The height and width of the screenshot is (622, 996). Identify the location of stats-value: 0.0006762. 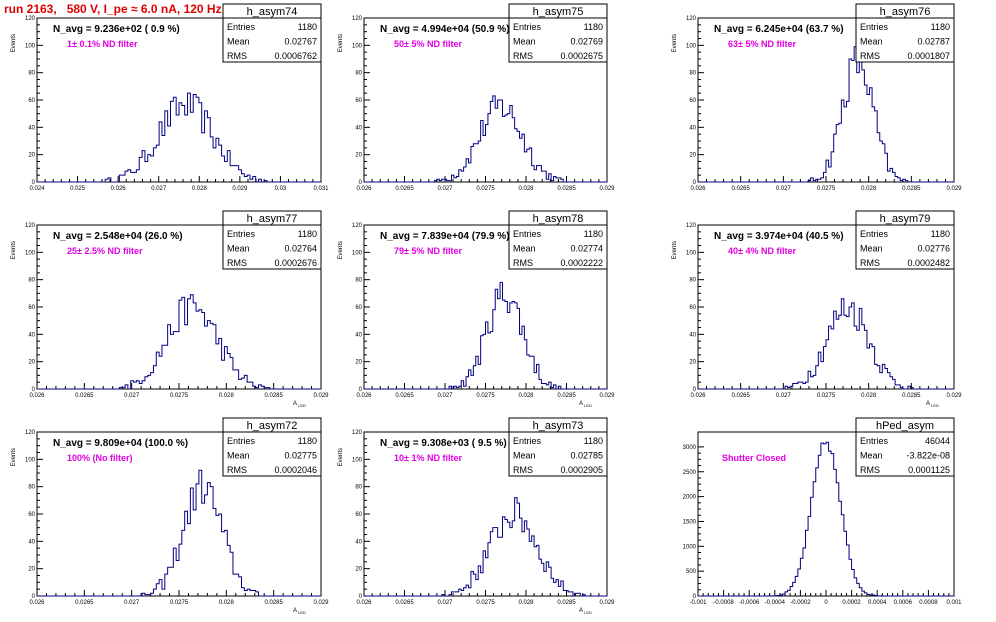
(295, 56).